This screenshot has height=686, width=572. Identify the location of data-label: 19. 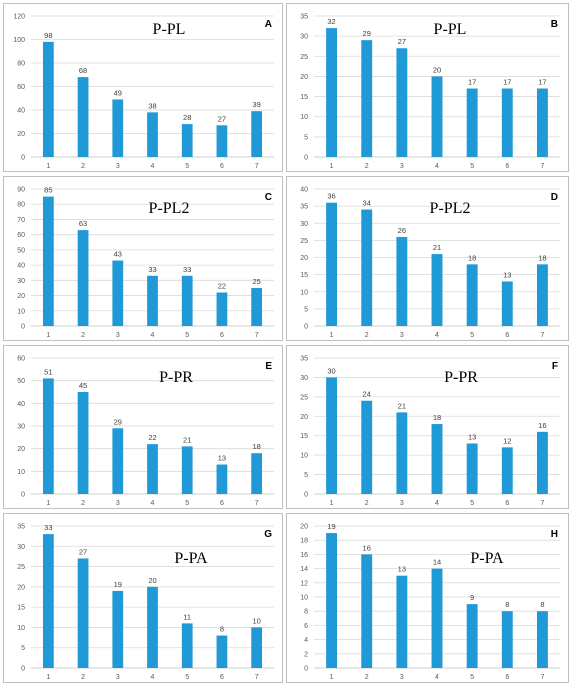
(331, 526).